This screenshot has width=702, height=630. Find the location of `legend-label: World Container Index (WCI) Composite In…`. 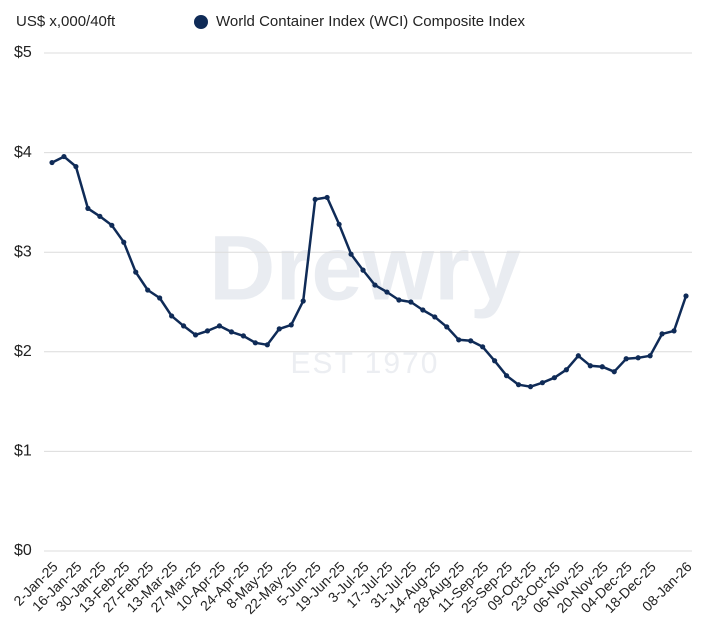

legend-label: World Container Index (WCI) Composite In… is located at coordinates (371, 21).